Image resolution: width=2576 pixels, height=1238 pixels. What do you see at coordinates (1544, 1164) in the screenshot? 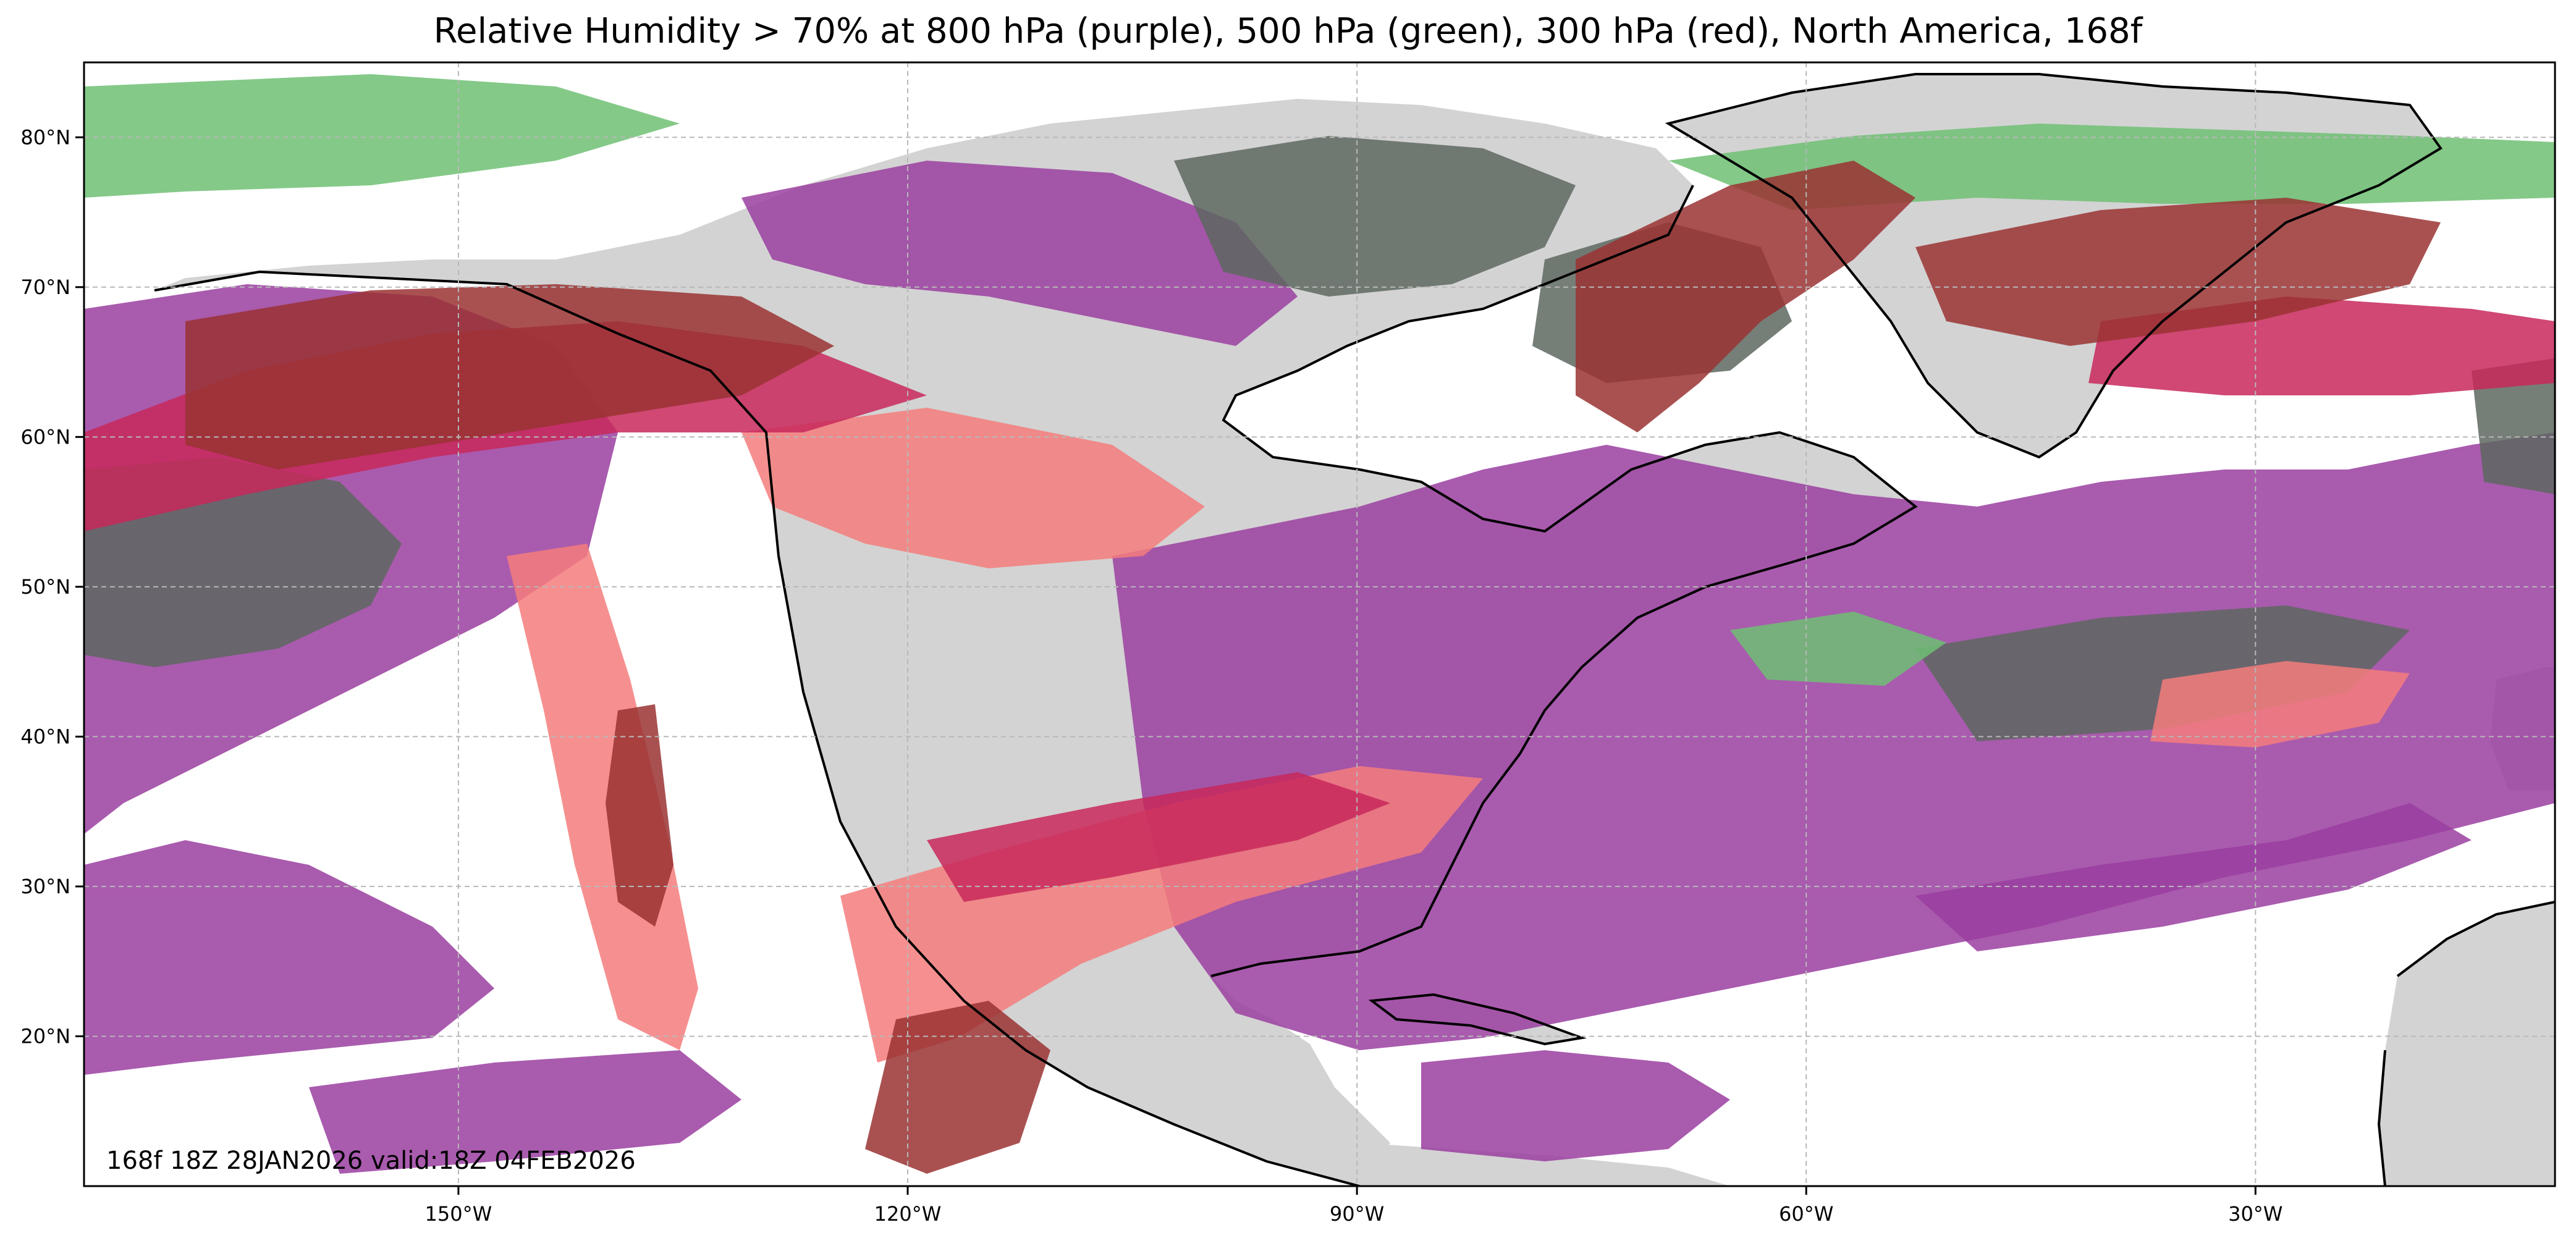
I see `land-south-america-north` at bounding box center [1544, 1164].